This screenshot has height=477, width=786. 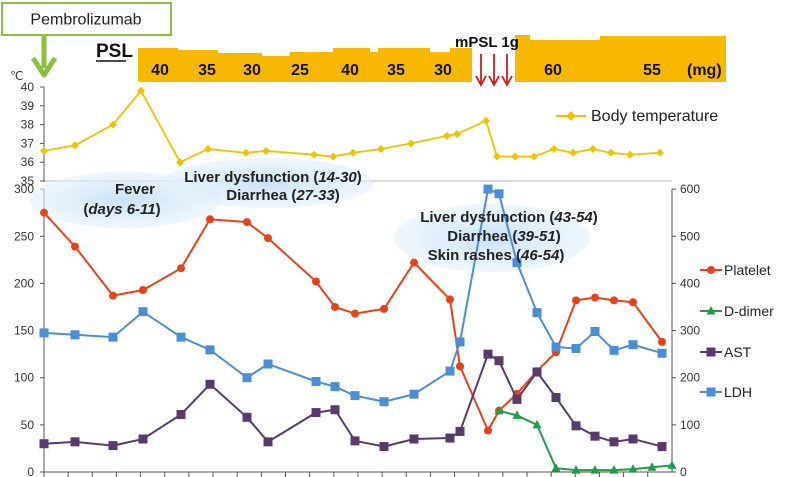 I want to click on mpsl-arrows, so click(x=494, y=70).